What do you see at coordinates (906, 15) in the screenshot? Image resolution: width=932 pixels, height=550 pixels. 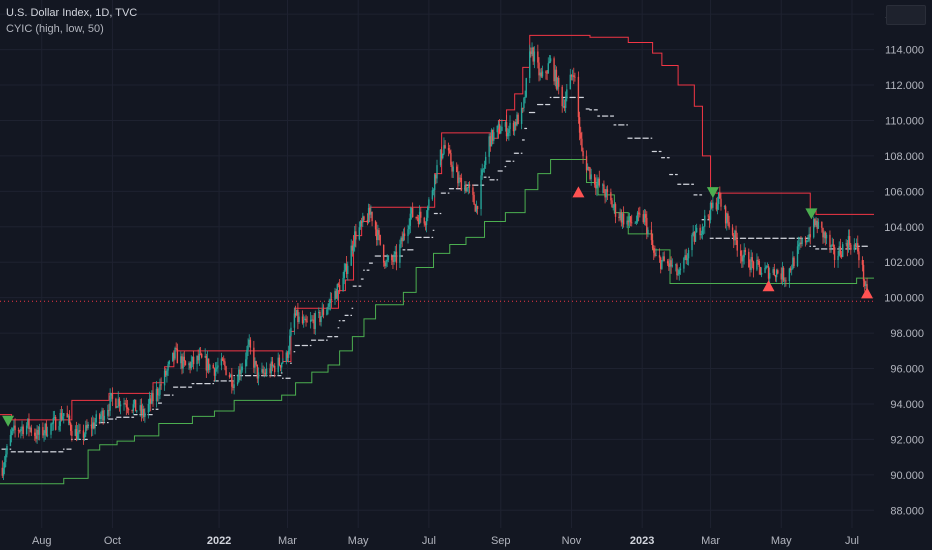 I see `chart-corner-button` at bounding box center [906, 15].